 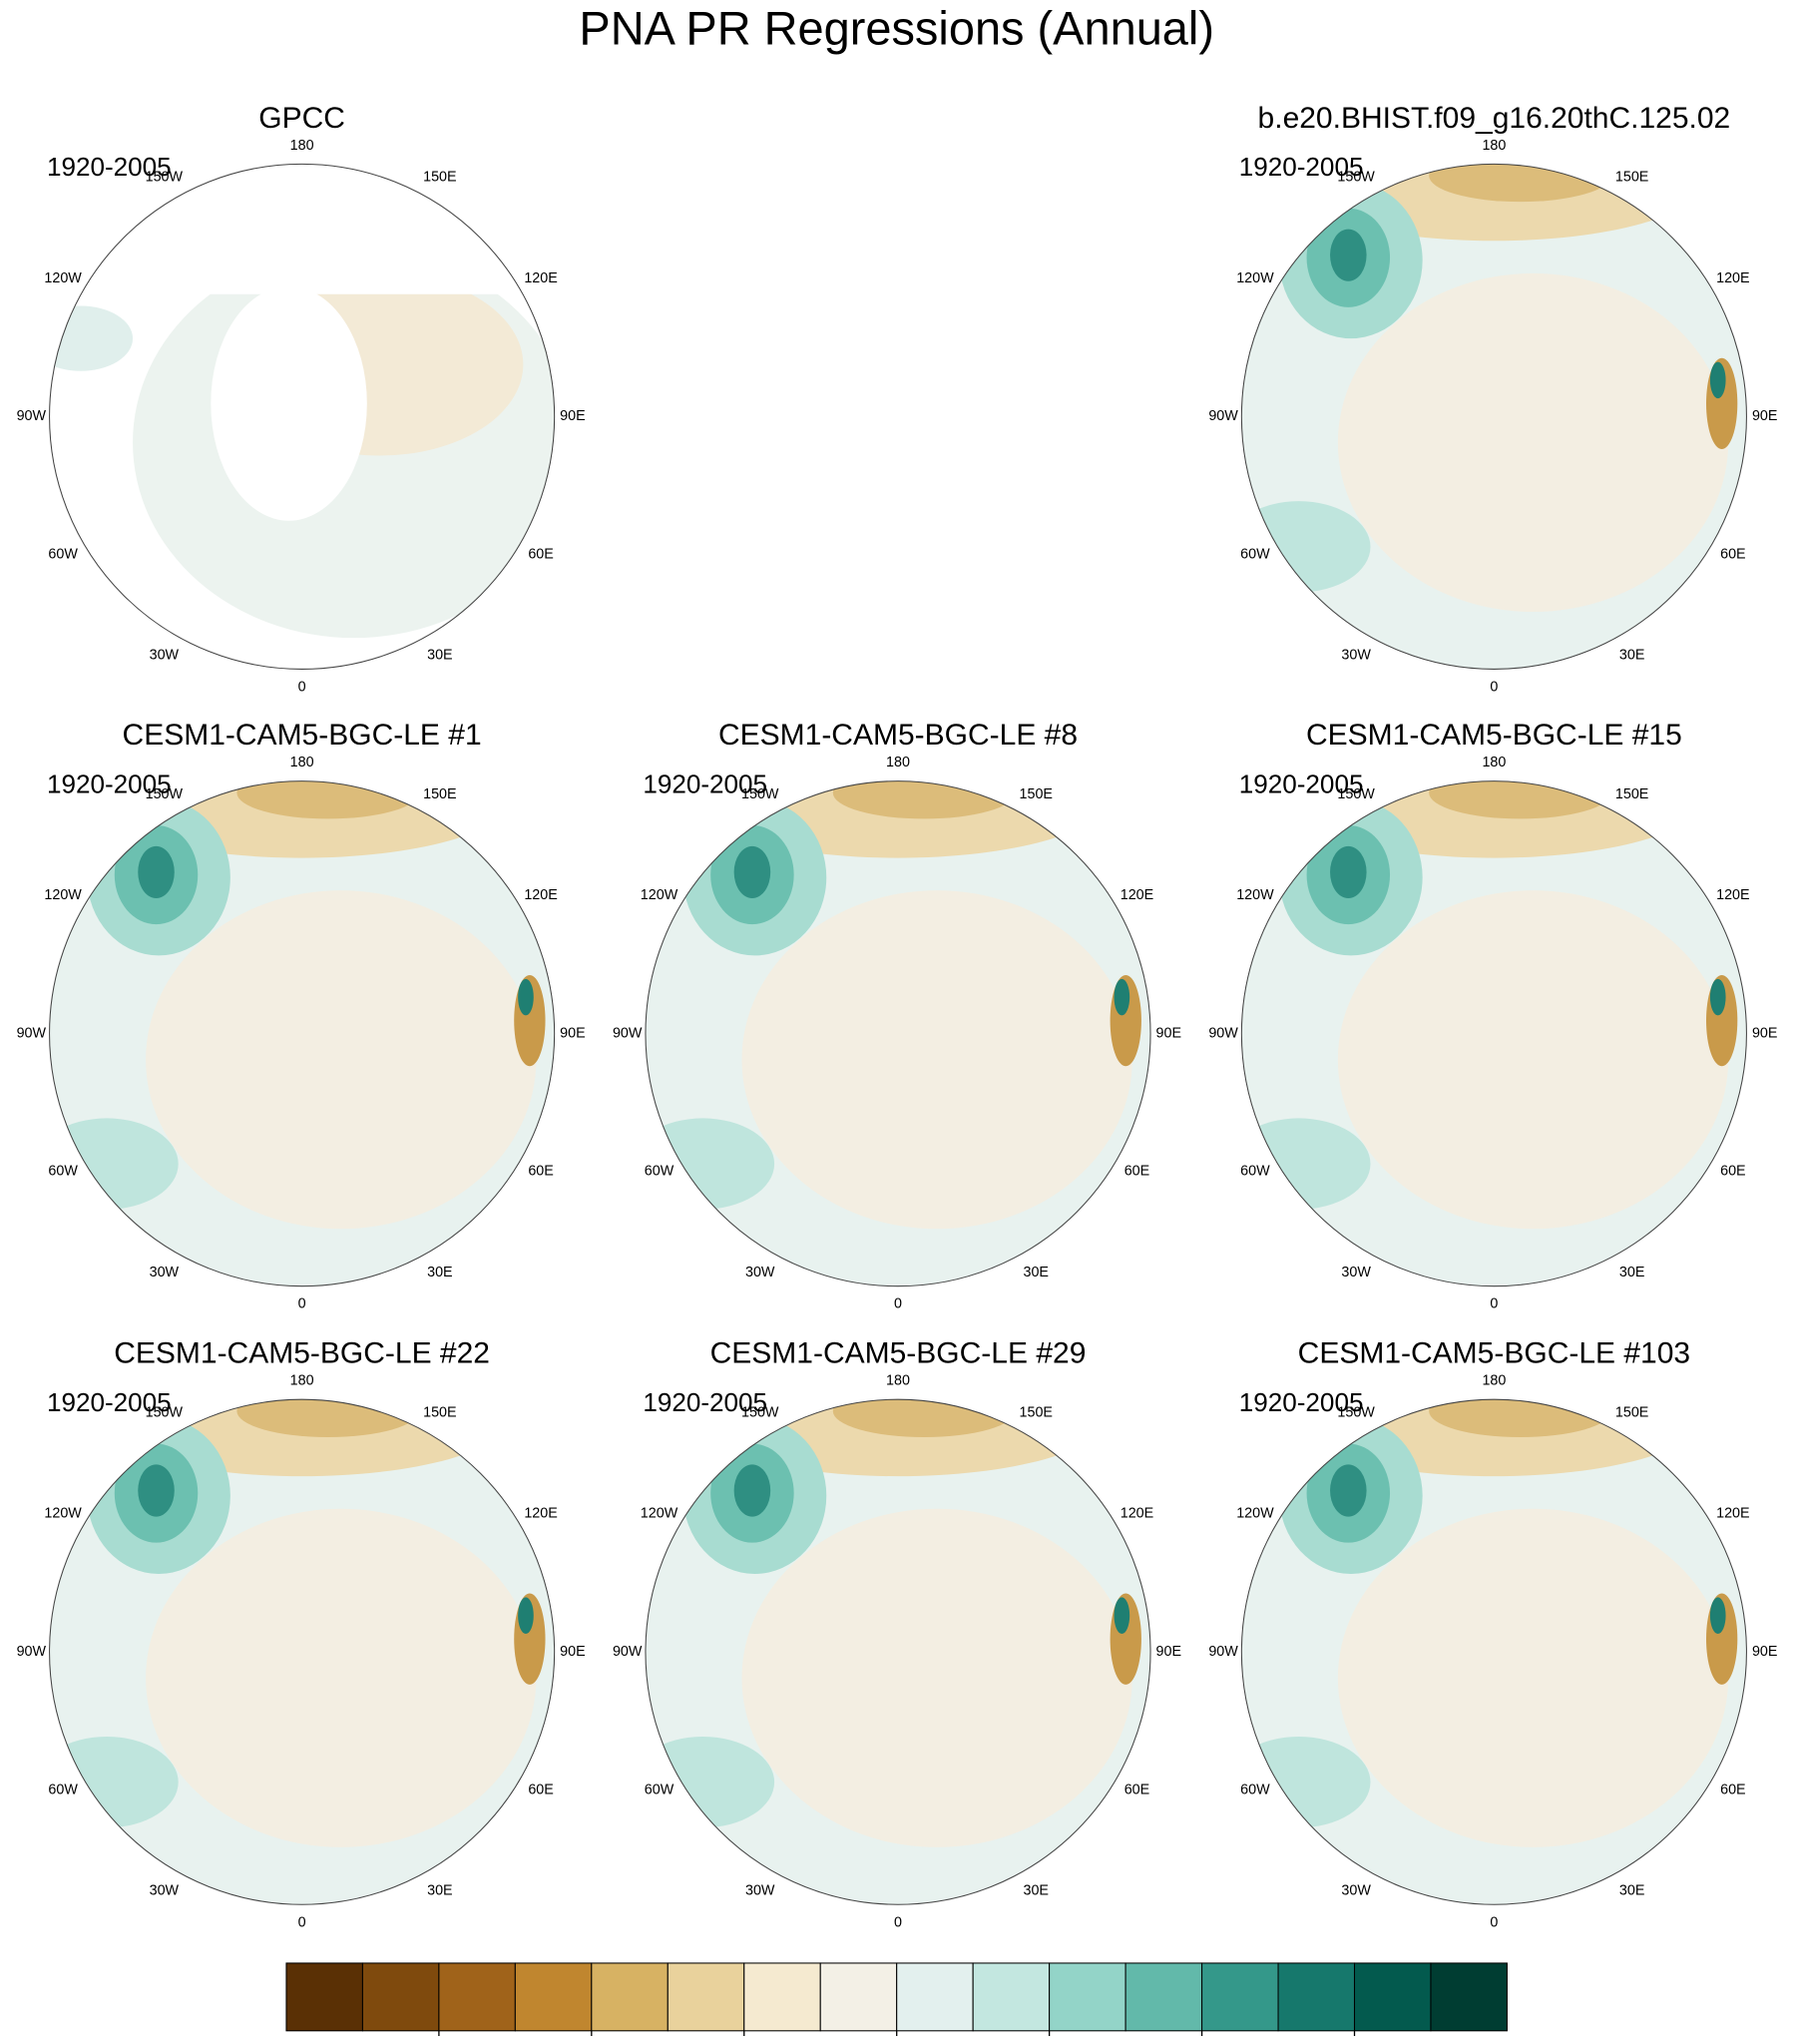 What do you see at coordinates (302, 1353) in the screenshot?
I see `panel-title: CESM1-CAM5-BGC-LE #22` at bounding box center [302, 1353].